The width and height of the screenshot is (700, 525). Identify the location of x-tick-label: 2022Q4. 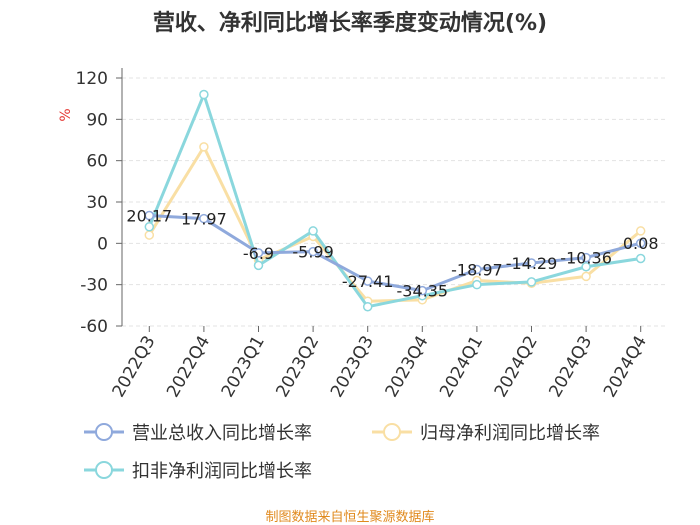
(188, 367).